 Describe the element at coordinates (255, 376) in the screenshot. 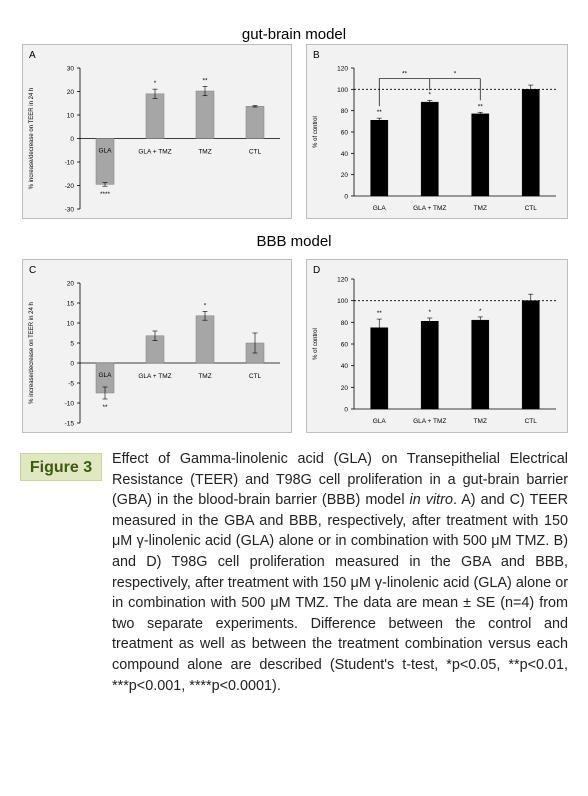

I see `category-label-c-3: CTL` at that location.